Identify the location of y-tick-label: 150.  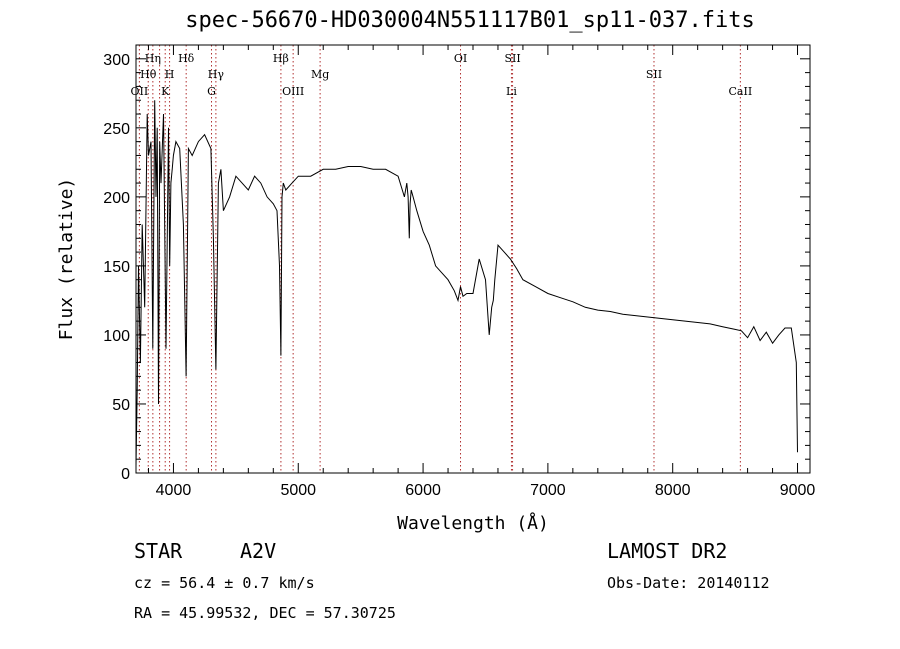
(116, 267).